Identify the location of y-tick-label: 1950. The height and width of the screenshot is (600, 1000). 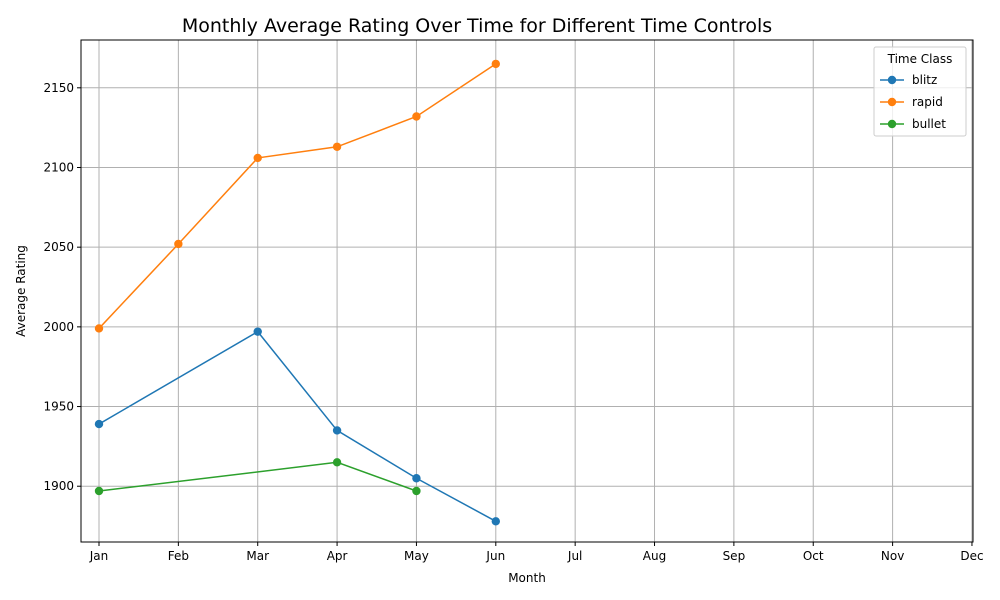
(58, 407).